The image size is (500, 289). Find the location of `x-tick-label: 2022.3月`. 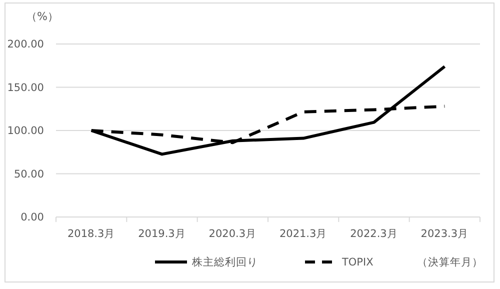

x-tick-label: 2022.3月 is located at coordinates (374, 234).